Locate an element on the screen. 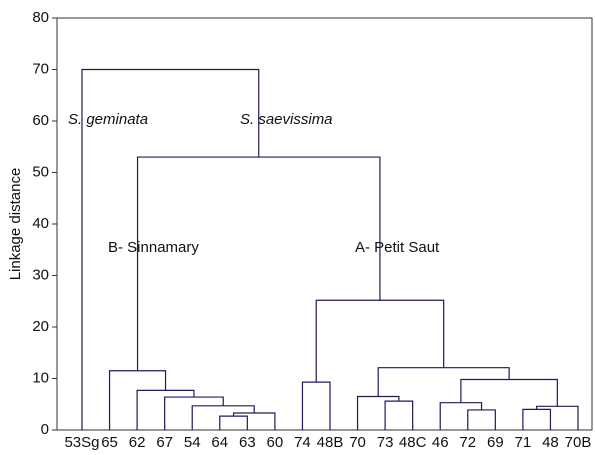 The width and height of the screenshot is (595, 455). leaf-label: 46 is located at coordinates (440, 442).